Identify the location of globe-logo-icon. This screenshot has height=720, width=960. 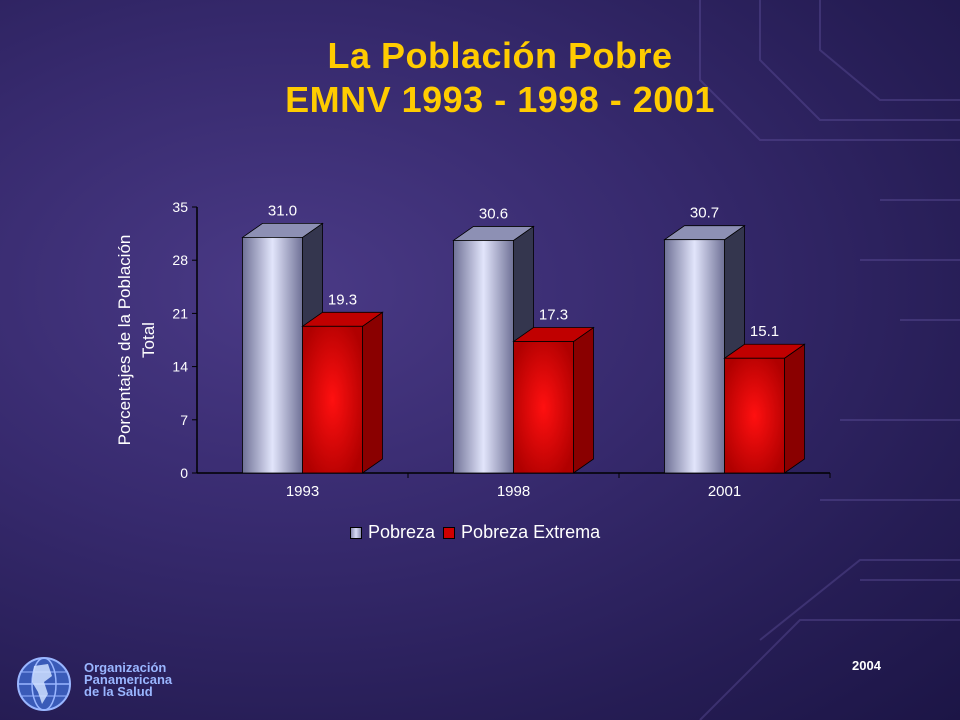
(44, 684).